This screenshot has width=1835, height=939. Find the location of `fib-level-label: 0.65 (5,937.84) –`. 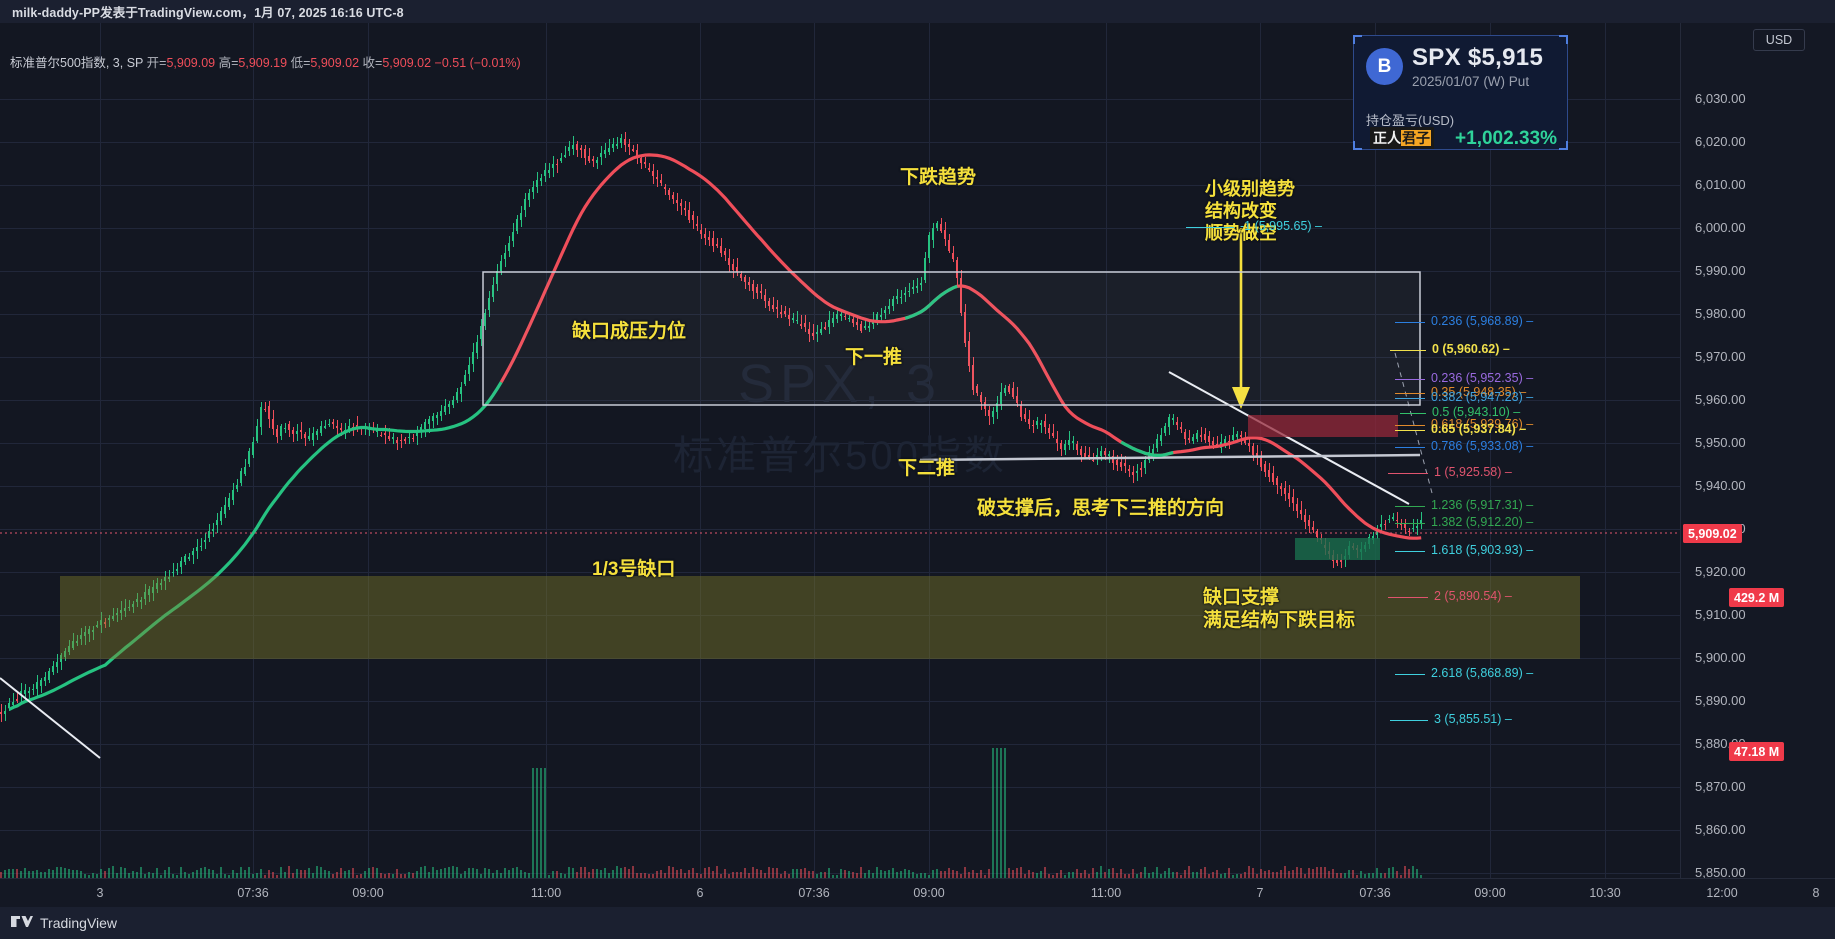

fib-level-label: 0.65 (5,937.84) – is located at coordinates (1479, 429).